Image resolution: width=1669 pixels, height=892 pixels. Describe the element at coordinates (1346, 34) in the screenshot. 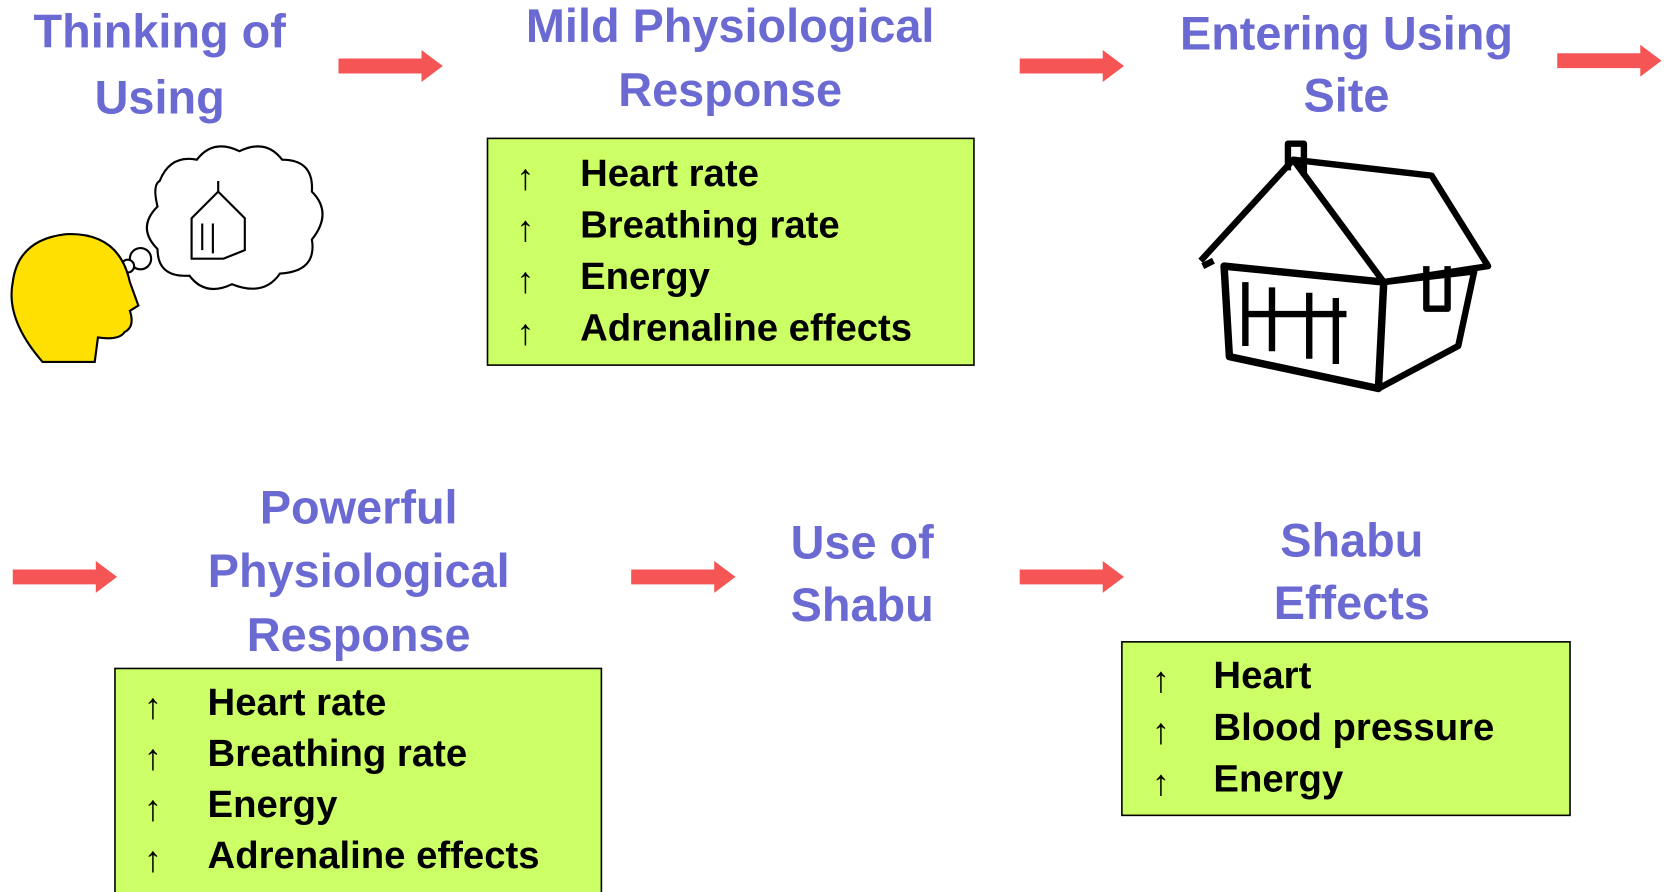

I see `stage-title: Entering Using` at that location.